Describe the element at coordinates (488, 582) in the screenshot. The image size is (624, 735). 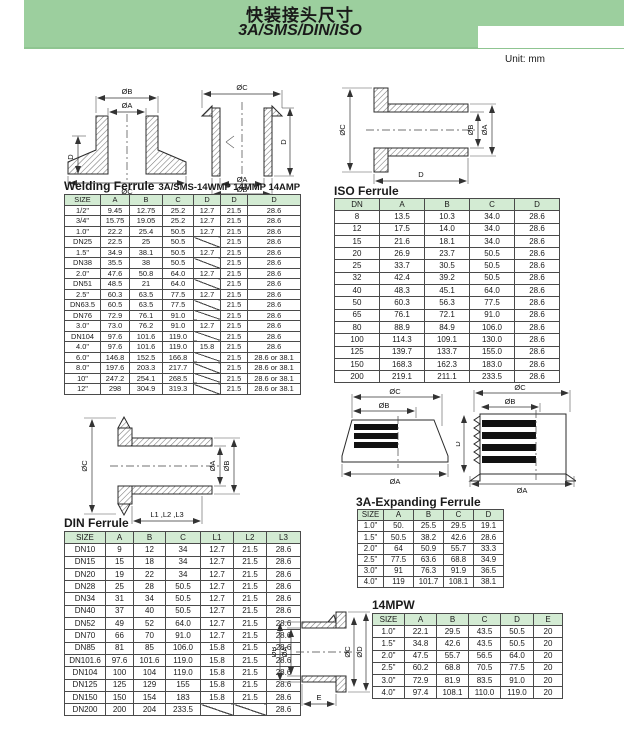
I see `table-cell: 38.1` at that location.